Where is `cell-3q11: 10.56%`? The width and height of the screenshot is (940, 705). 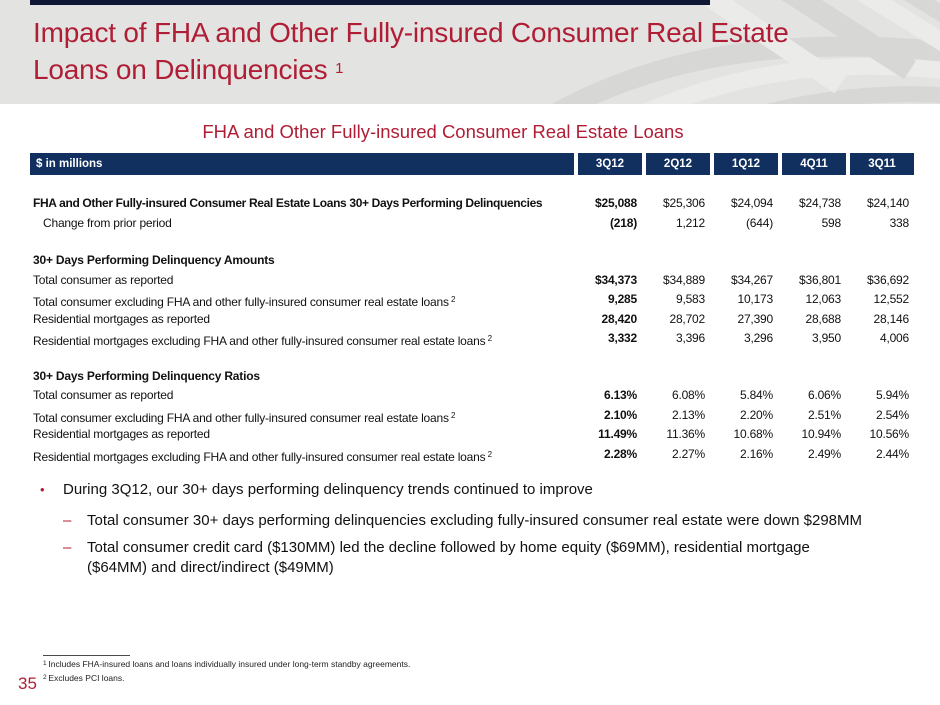 cell-3q11: 10.56% is located at coordinates (889, 434).